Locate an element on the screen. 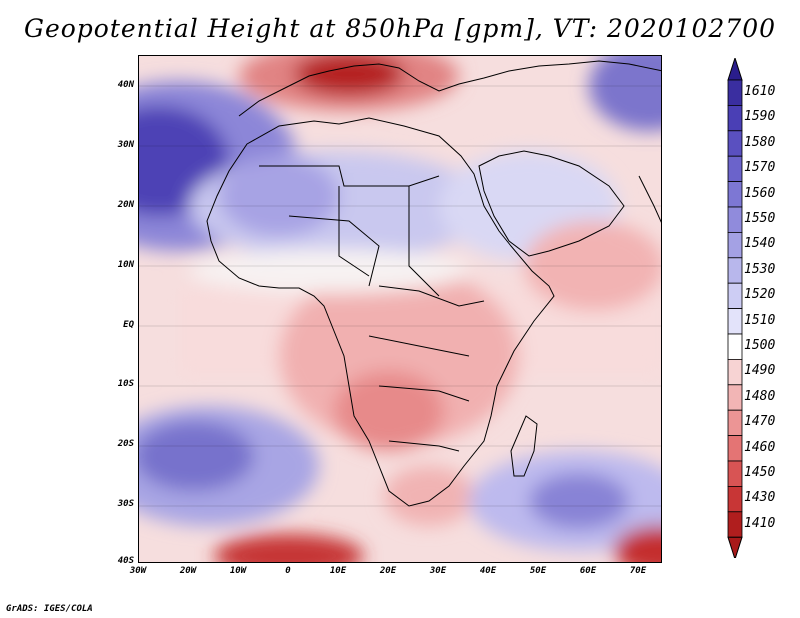  colorbar-tick-label: 1450 is located at coordinates (760, 472).